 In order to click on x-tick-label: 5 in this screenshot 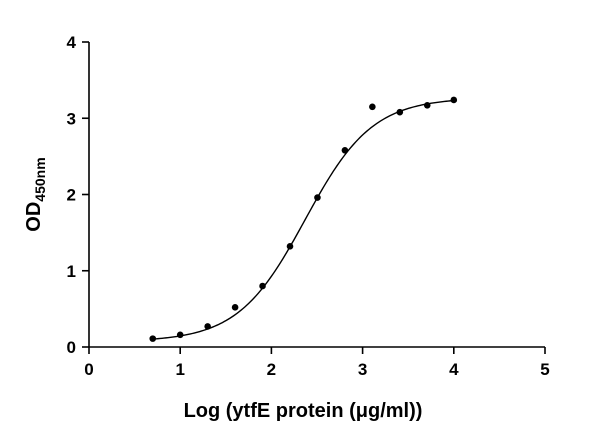, I will do `click(544, 369)`.